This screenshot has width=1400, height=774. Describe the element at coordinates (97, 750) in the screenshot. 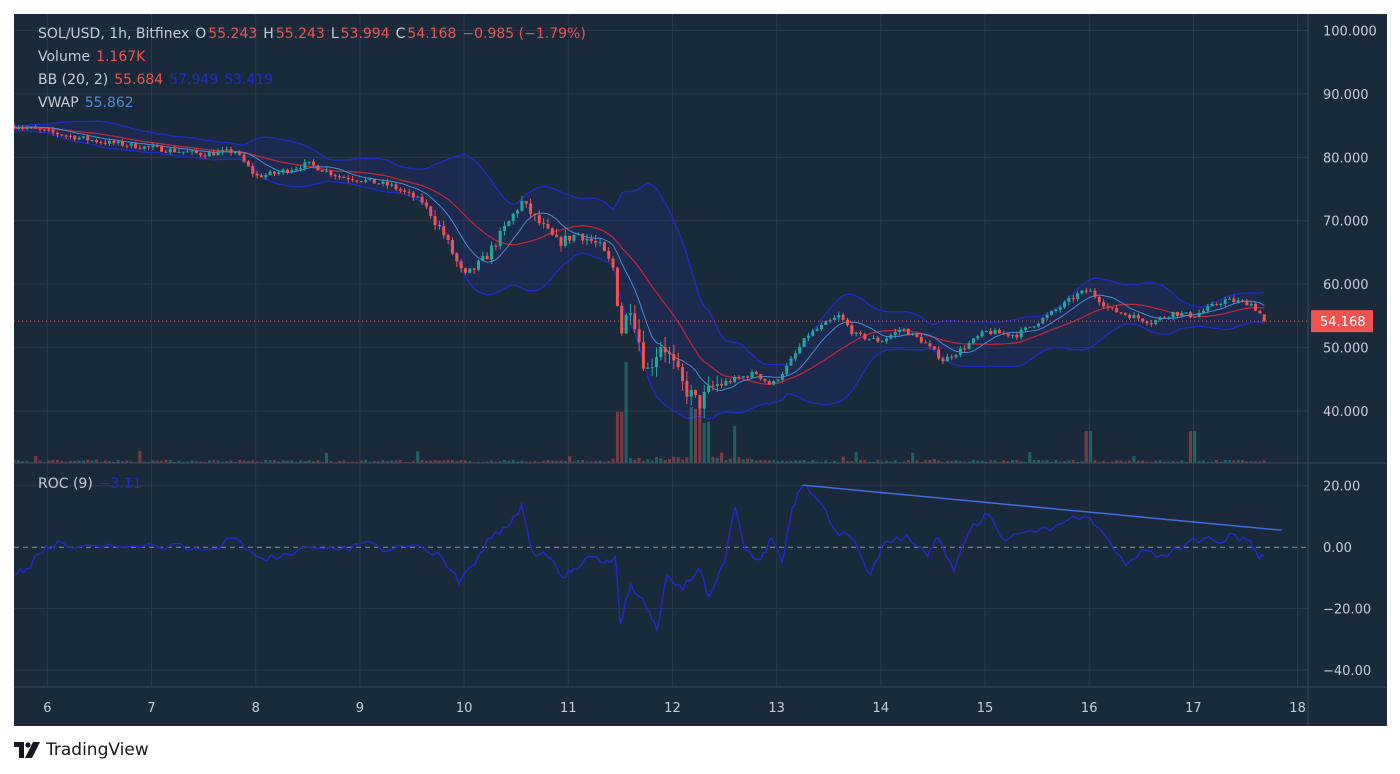

I see `brand-name: TradingView` at that location.